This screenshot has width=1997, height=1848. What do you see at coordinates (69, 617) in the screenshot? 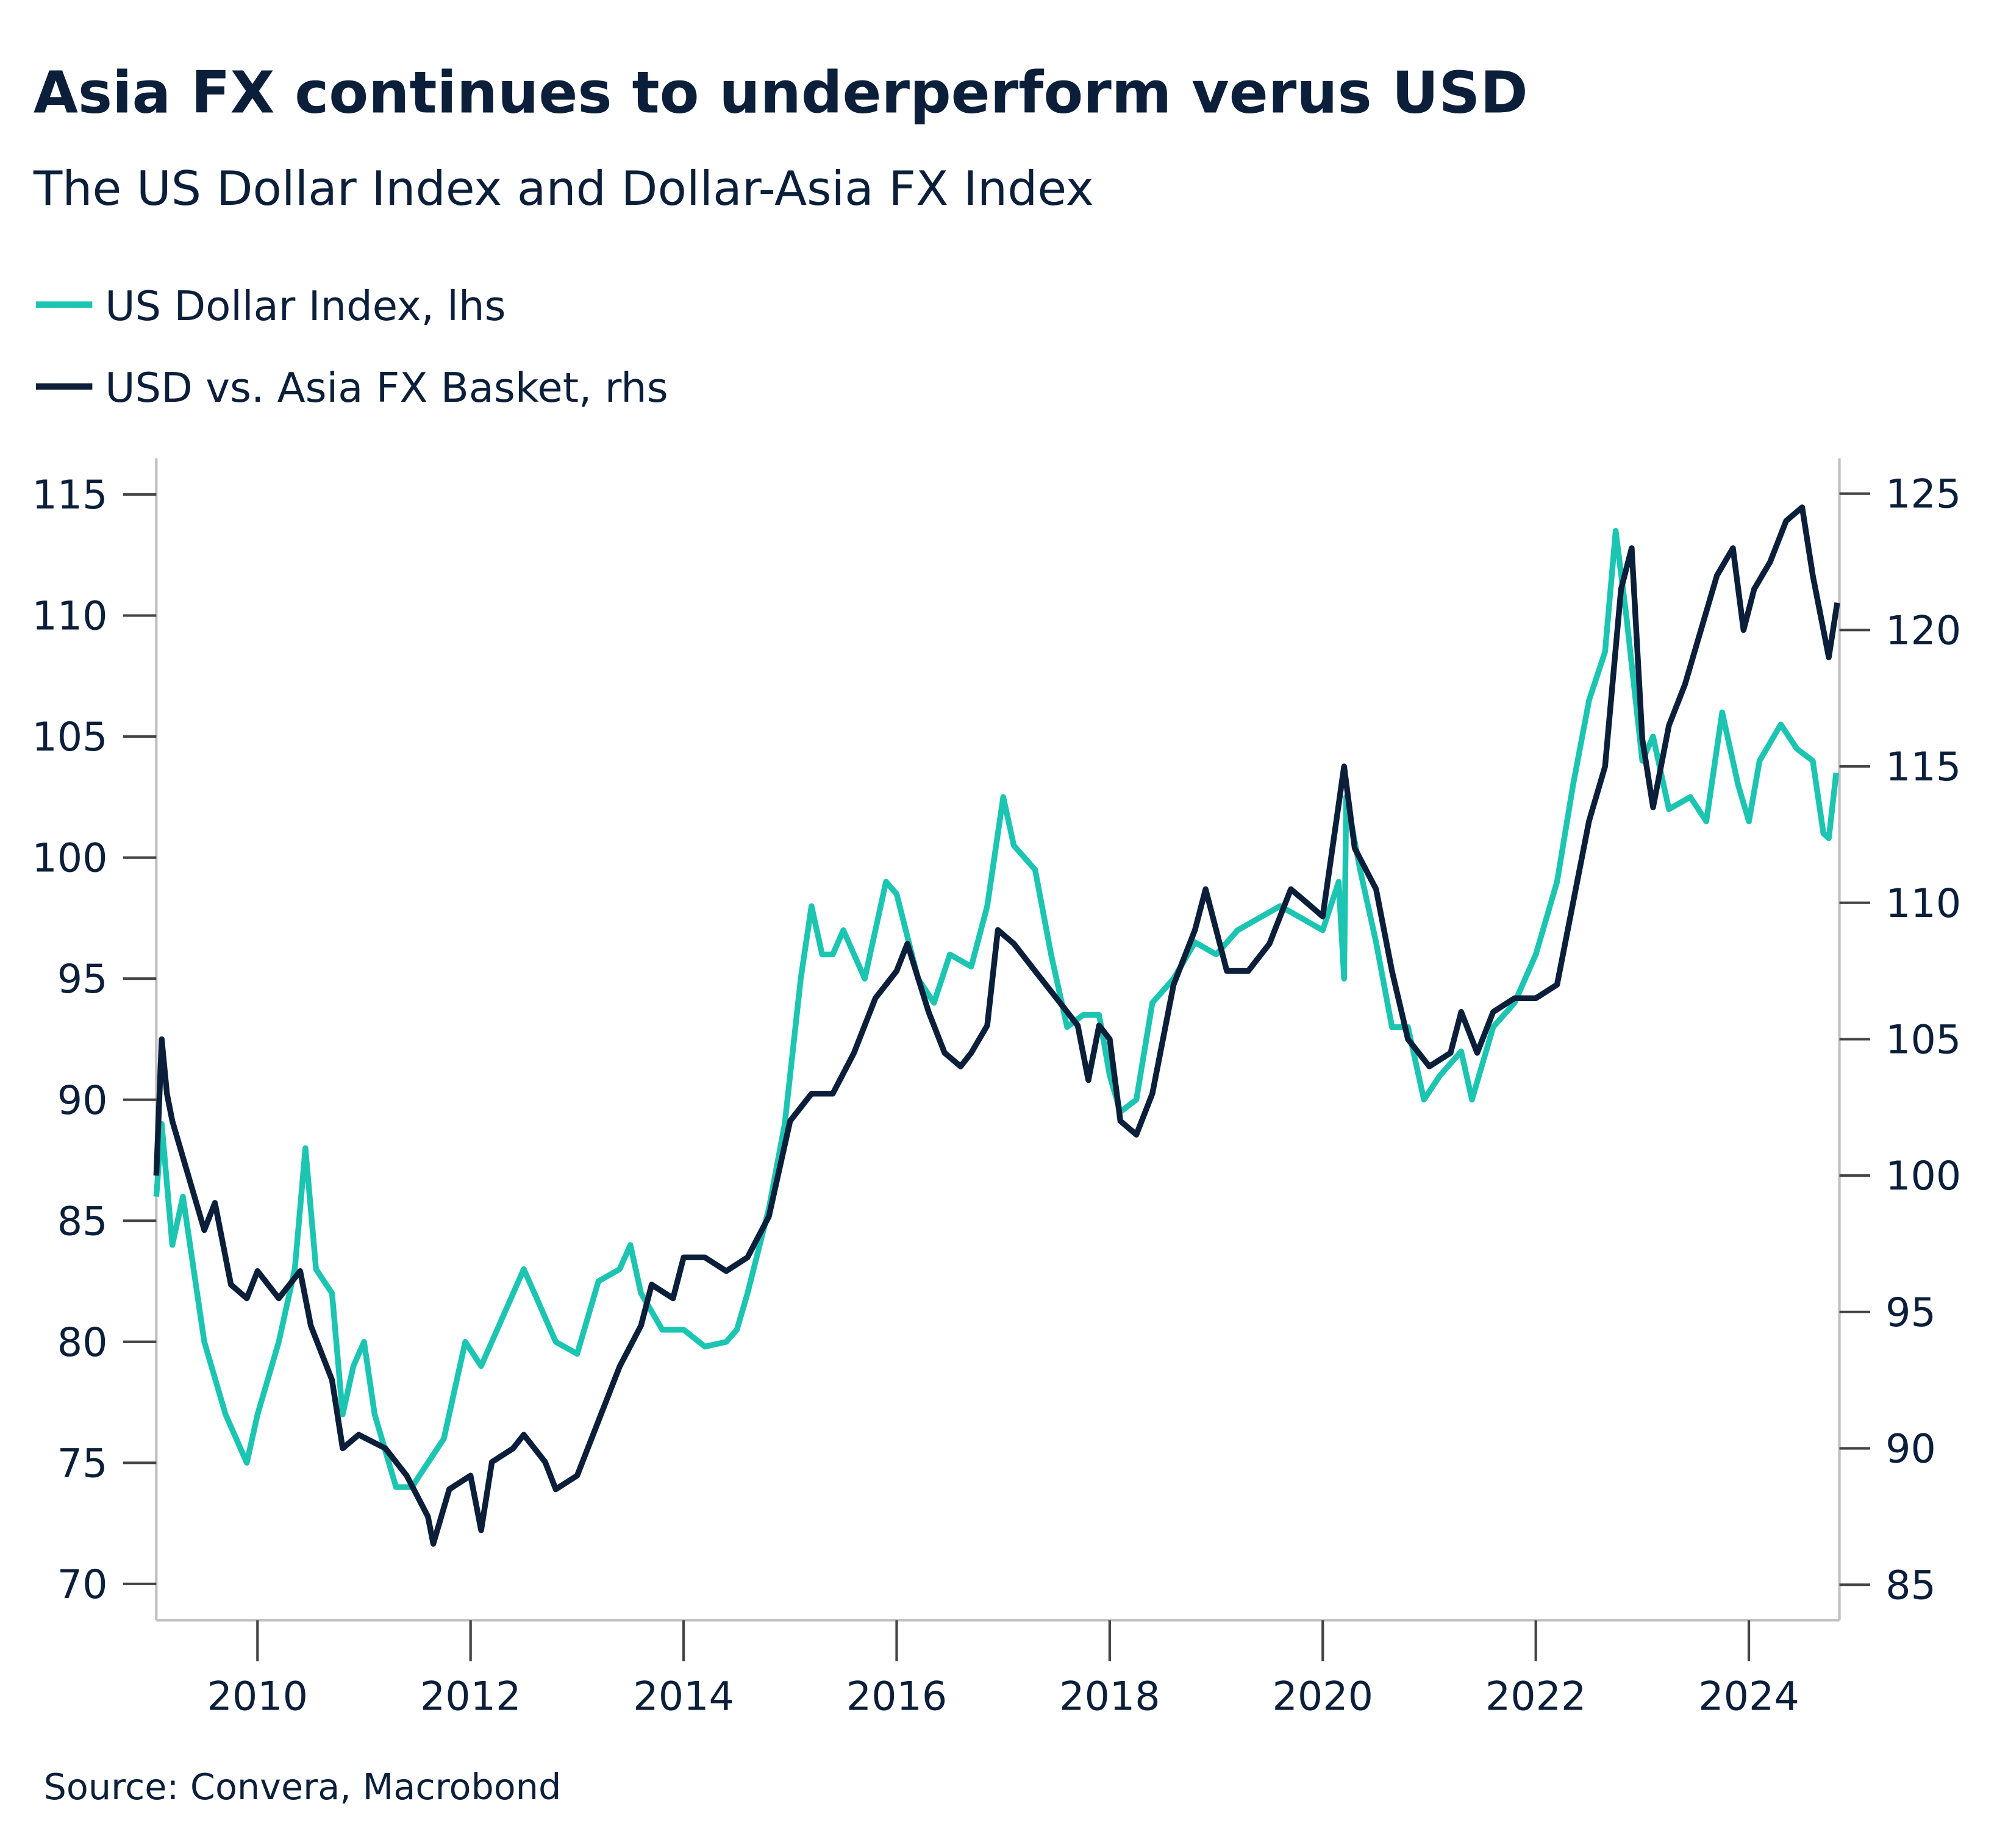
I see `left-tick-label: 110` at bounding box center [69, 617].